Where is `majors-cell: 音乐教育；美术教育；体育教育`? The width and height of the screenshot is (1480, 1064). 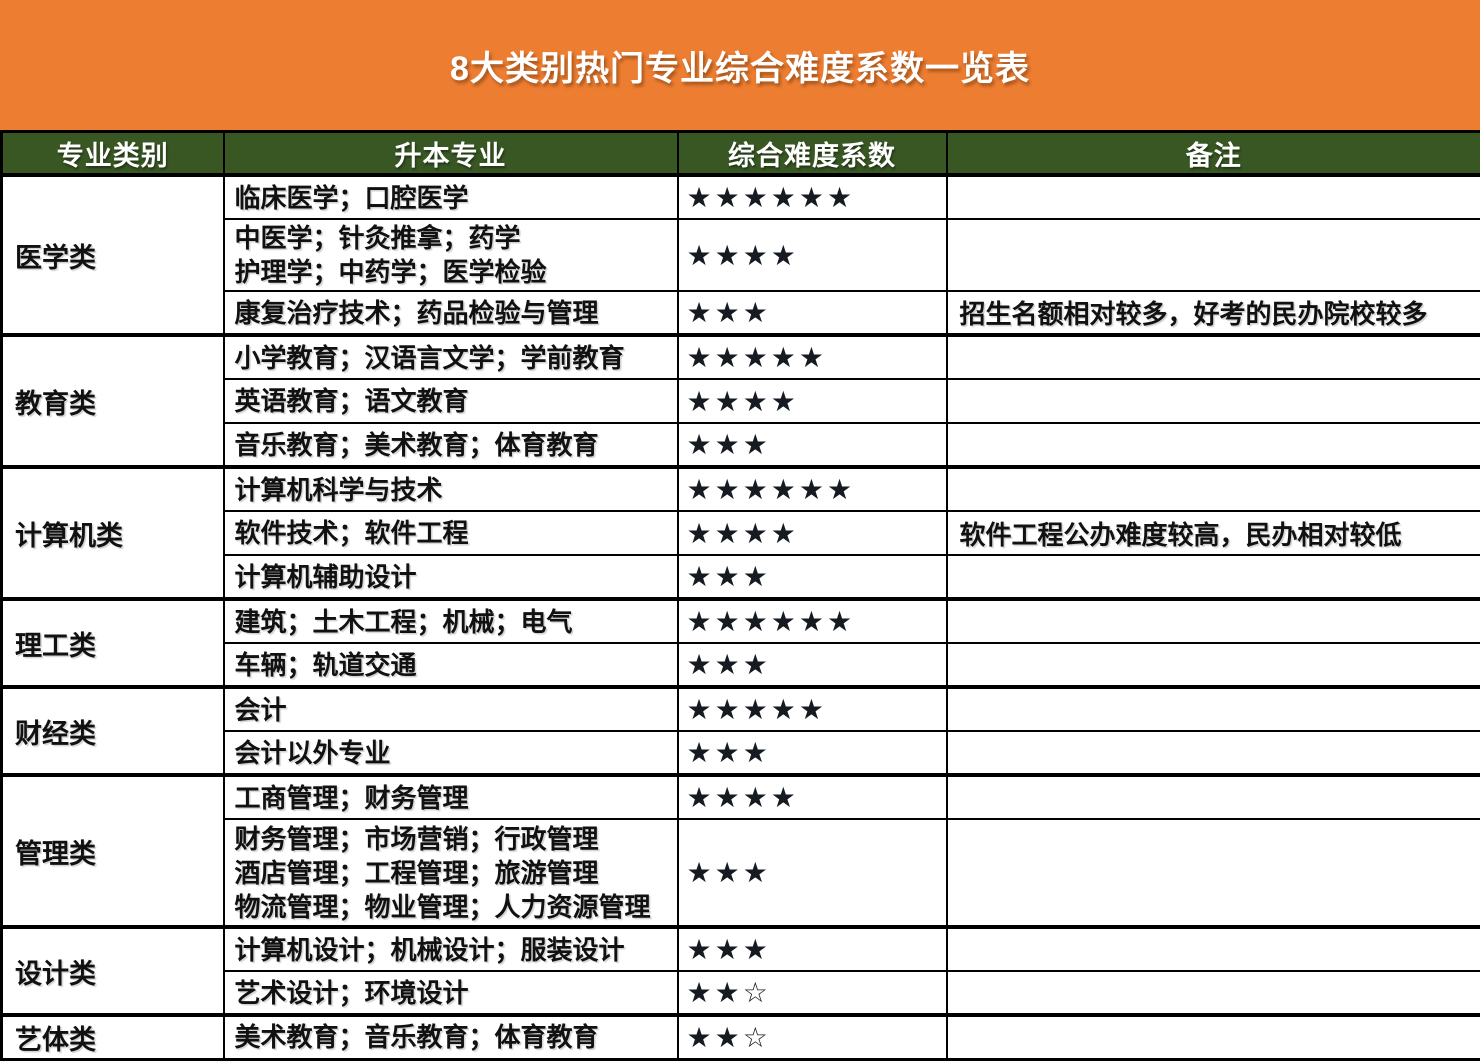 majors-cell: 音乐教育；美术教育；体育教育 is located at coordinates (450, 445).